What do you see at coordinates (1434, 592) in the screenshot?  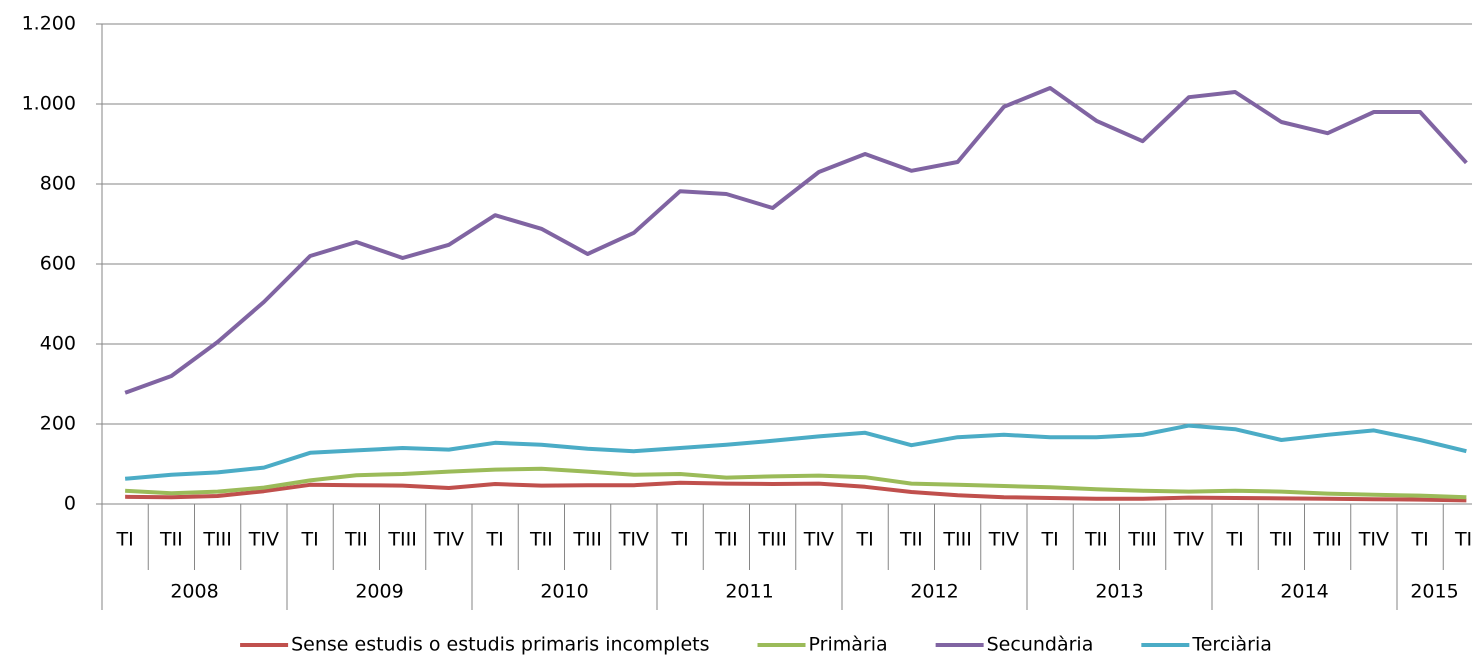 I see `x-group-label: 2015` at bounding box center [1434, 592].